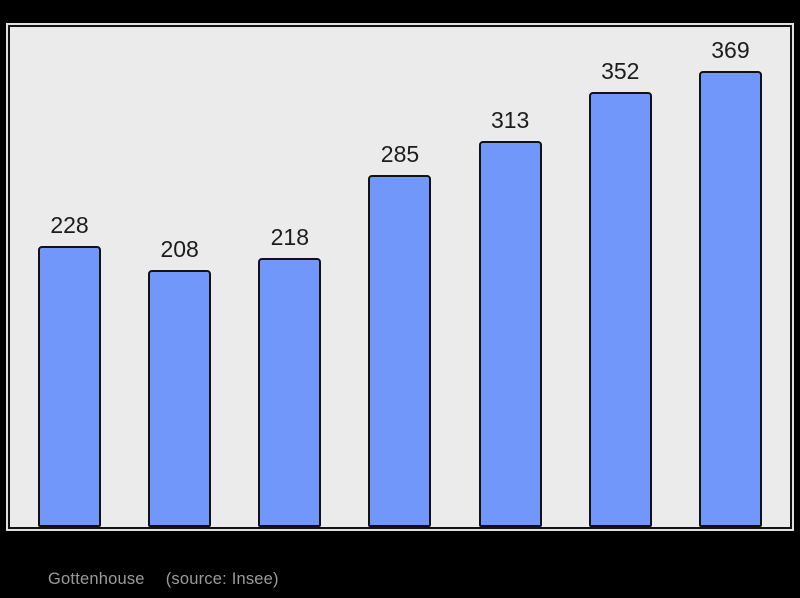 The height and width of the screenshot is (598, 800). I want to click on bar-group: 208, so click(180, 381).